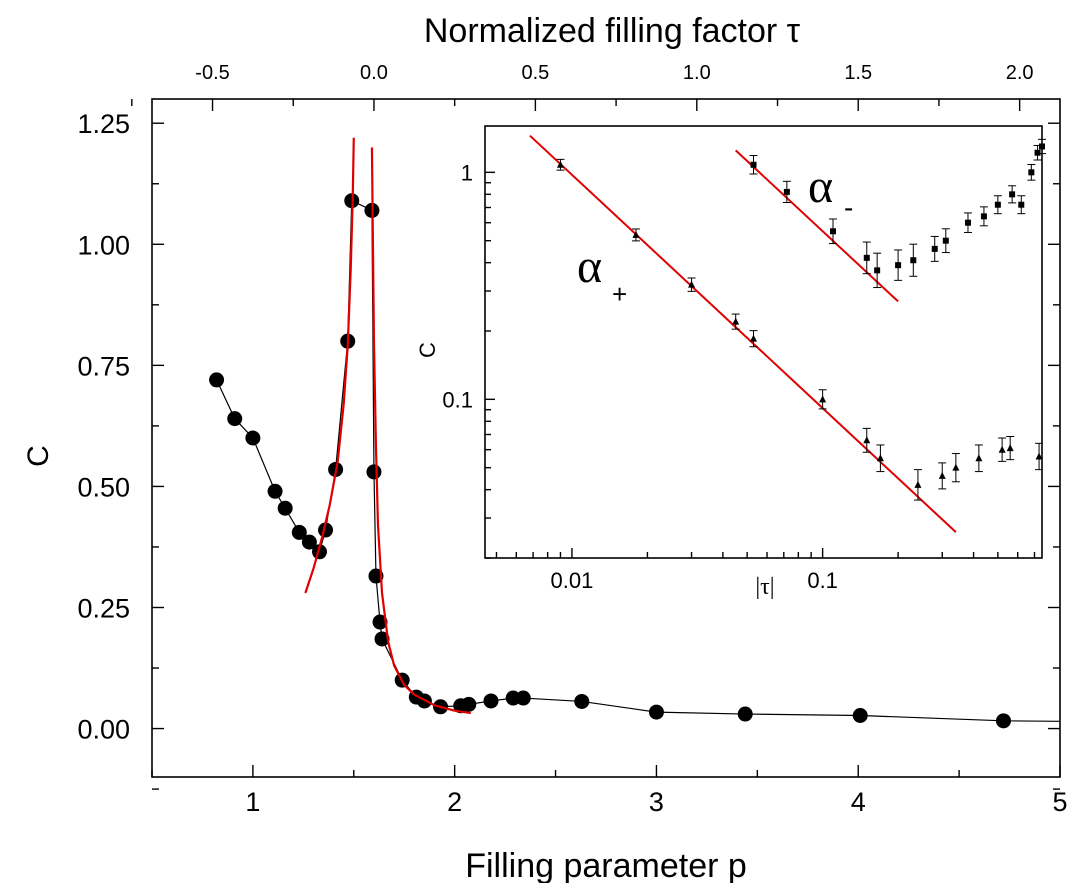 The height and width of the screenshot is (883, 1074). Describe the element at coordinates (764, 587) in the screenshot. I see `inset-x-axis-title: |τ|` at that location.